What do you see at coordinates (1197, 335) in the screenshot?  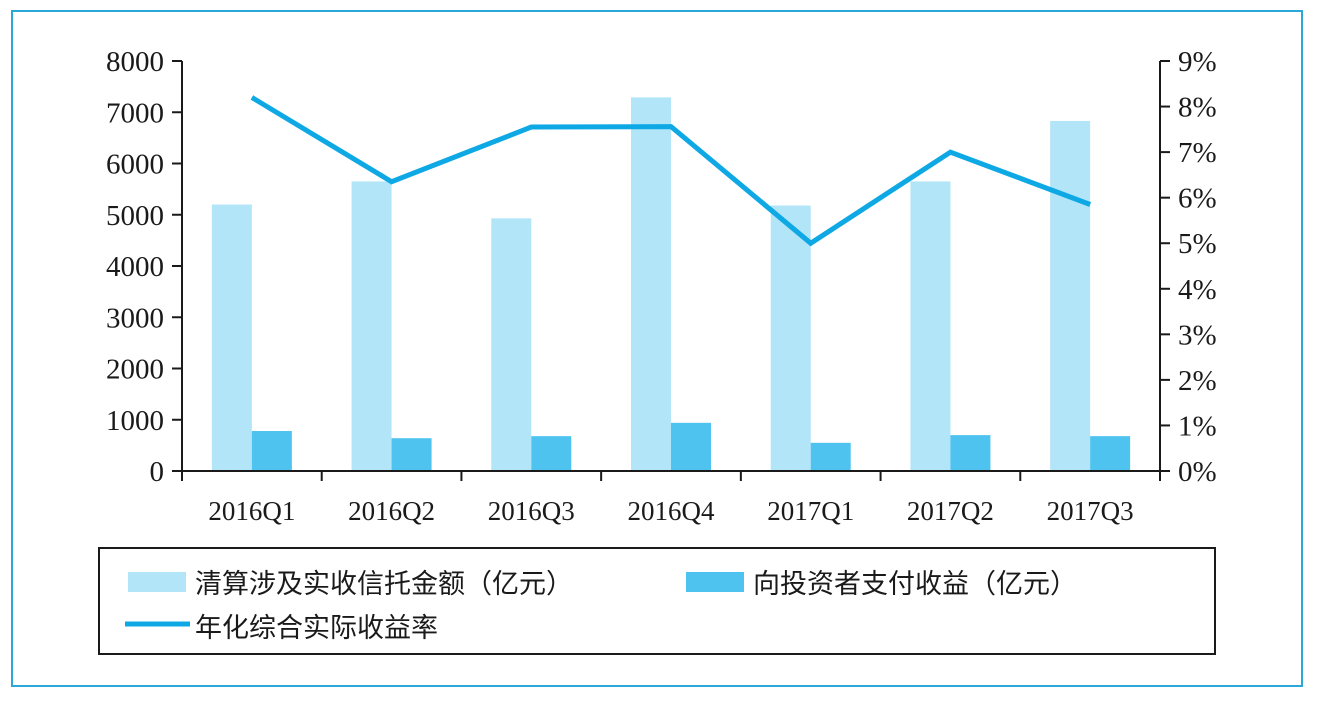 I see `right-tick-label-3%: 3%` at bounding box center [1197, 335].